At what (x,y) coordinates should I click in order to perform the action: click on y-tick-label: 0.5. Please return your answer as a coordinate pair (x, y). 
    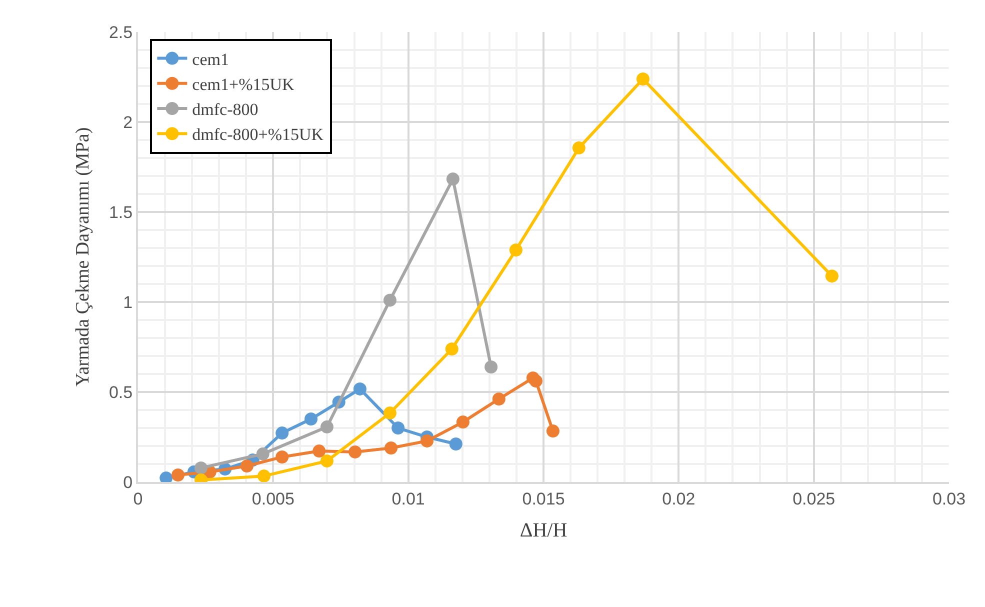
    Looking at the image, I should click on (120, 392).